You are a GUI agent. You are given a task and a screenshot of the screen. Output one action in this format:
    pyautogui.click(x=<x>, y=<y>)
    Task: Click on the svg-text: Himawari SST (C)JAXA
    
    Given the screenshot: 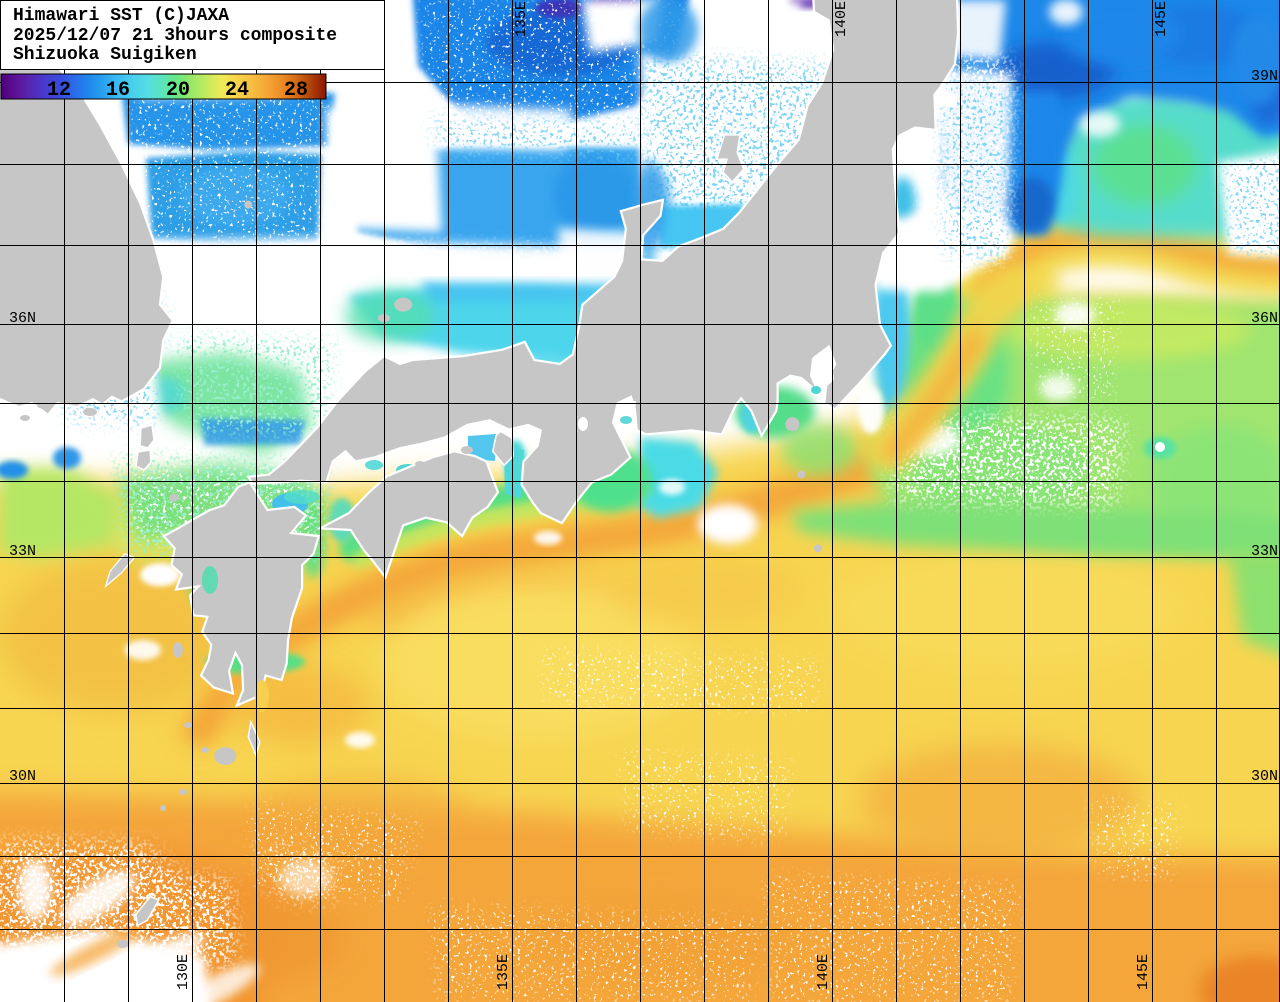 What is the action you would take?
    pyautogui.click(x=121, y=16)
    